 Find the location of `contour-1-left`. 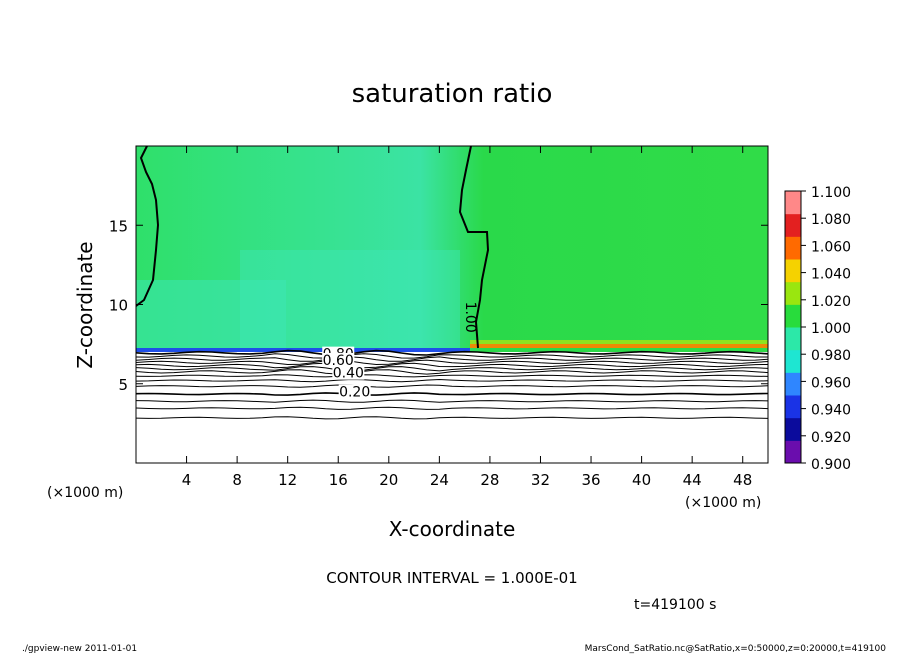

contour-1-left is located at coordinates (148, 226).